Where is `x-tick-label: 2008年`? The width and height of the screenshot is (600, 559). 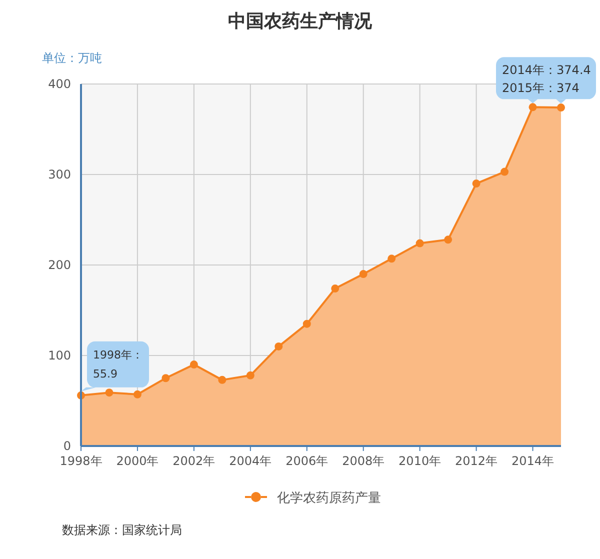
x-tick-label: 2008年 is located at coordinates (363, 461).